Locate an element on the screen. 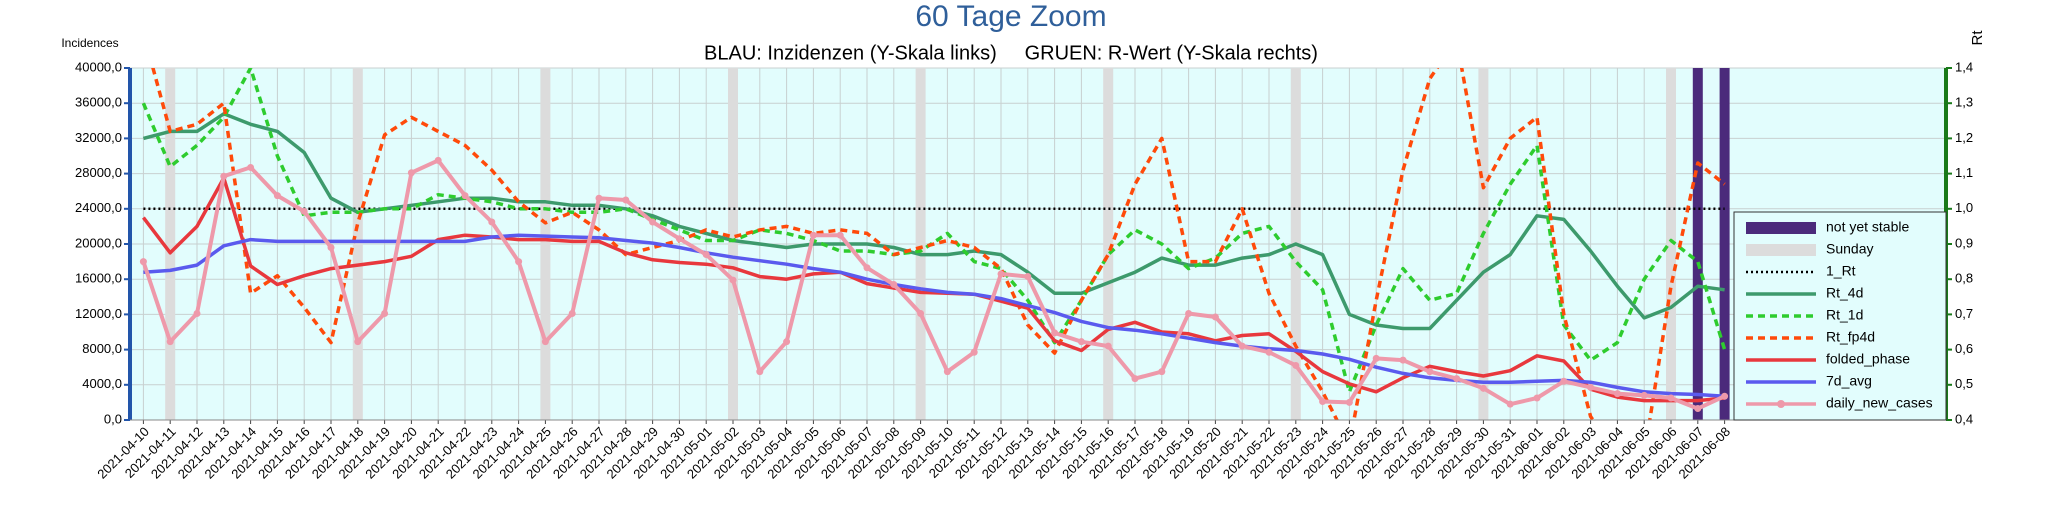  legend-label: daily_new_cases is located at coordinates (1879, 403).